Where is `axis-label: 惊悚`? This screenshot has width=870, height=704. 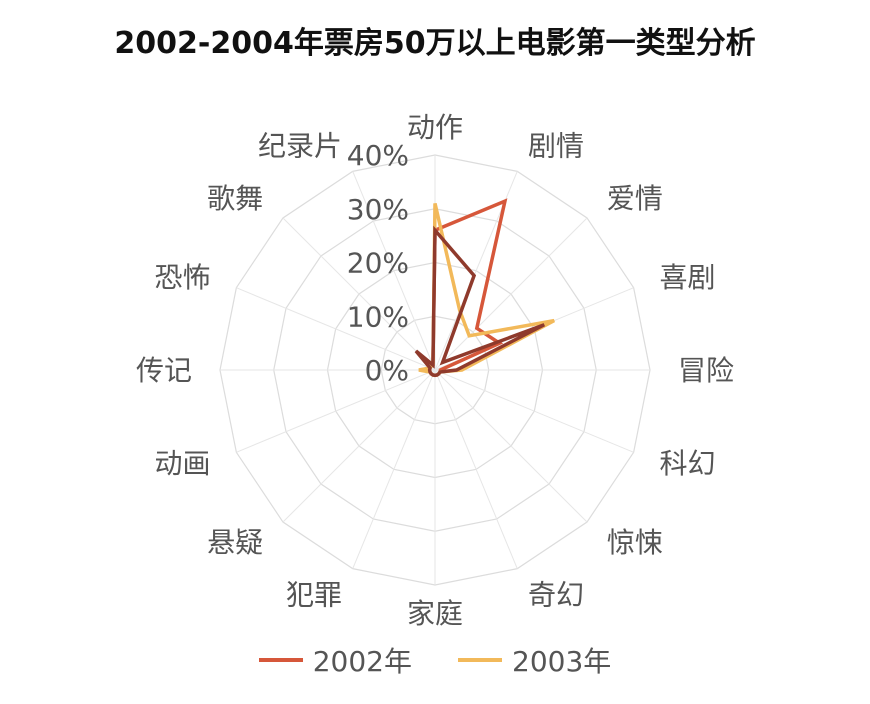 axis-label: 惊悚 is located at coordinates (635, 542).